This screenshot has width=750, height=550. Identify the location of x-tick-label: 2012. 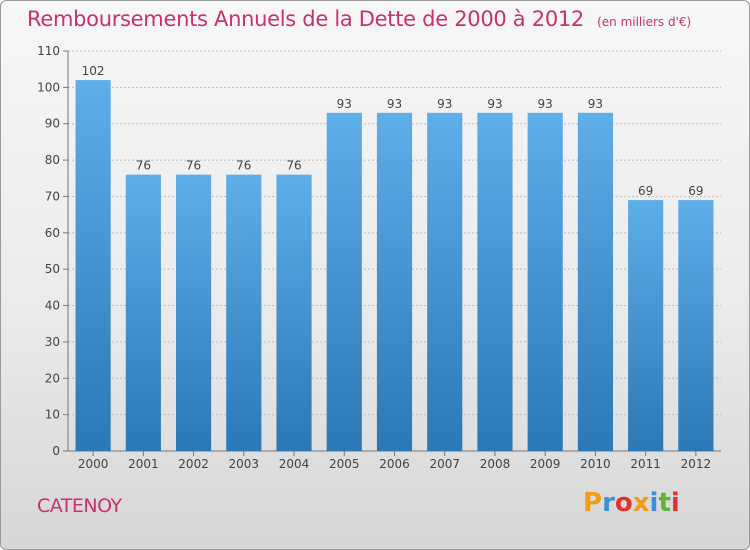
(696, 464).